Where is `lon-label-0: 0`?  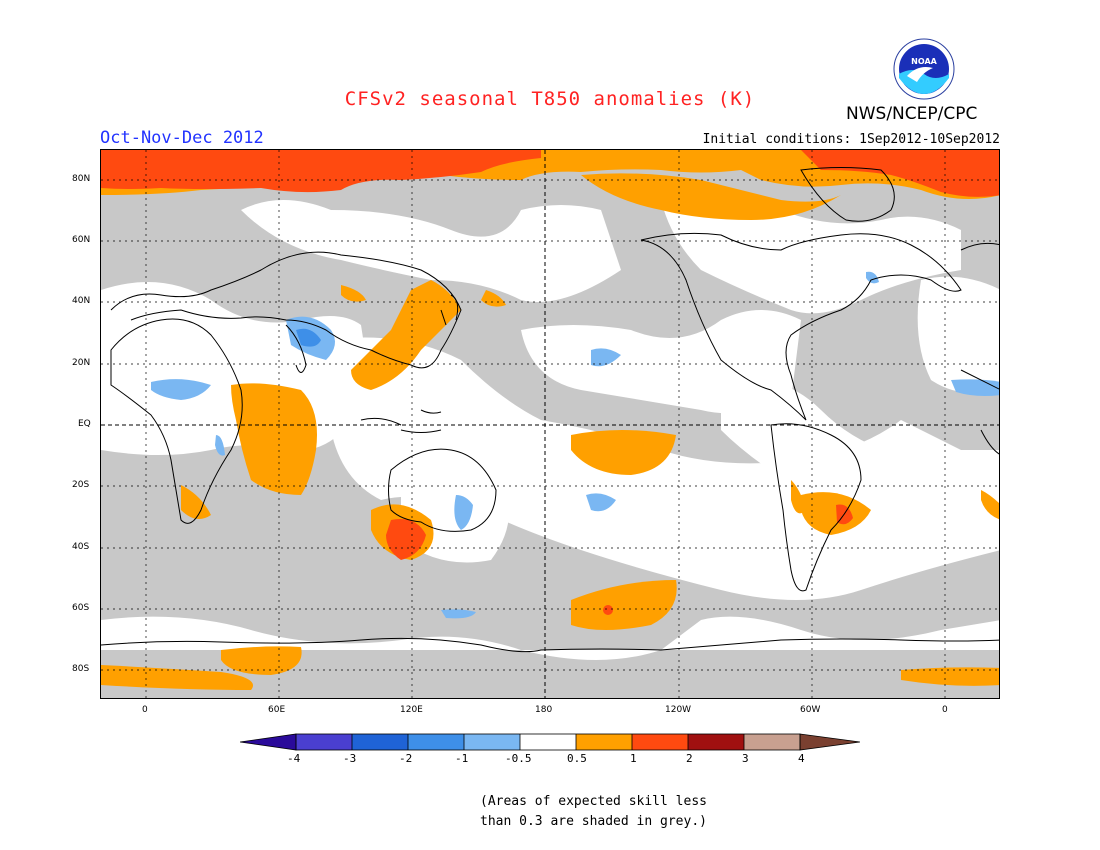
lon-label-0: 0 is located at coordinates (145, 710).